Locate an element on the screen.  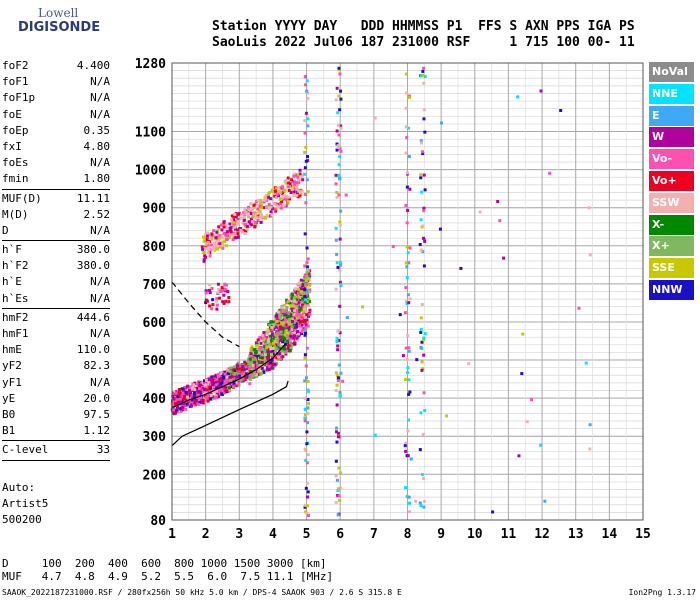
x-tick-label: 7 is located at coordinates (374, 534).